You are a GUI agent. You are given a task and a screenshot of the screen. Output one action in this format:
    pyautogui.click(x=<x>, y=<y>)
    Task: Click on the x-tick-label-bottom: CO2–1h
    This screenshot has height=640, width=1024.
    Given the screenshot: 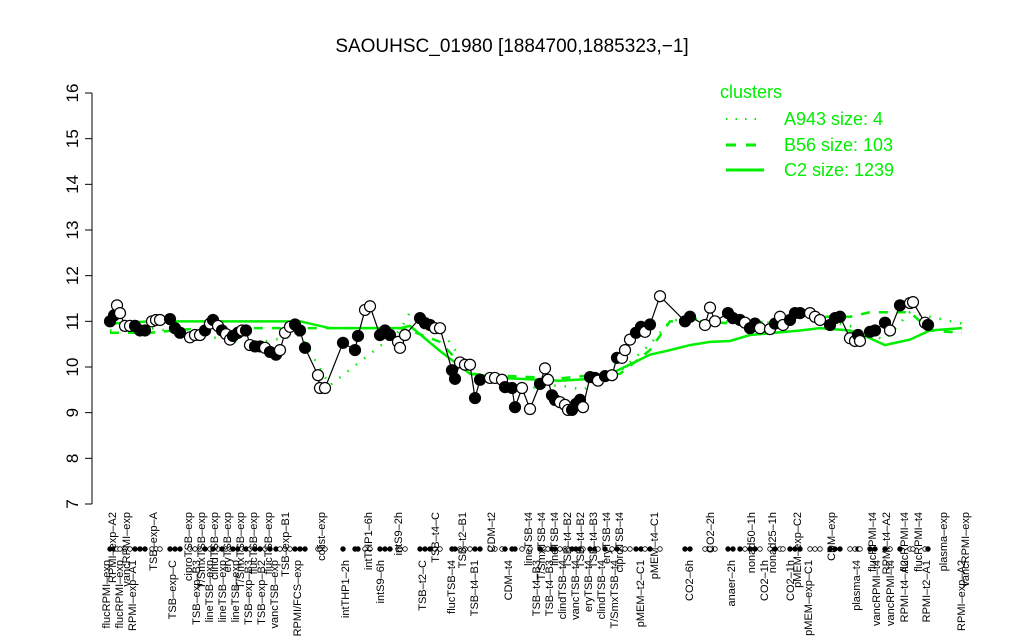 What is the action you would take?
    pyautogui.click(x=791, y=580)
    